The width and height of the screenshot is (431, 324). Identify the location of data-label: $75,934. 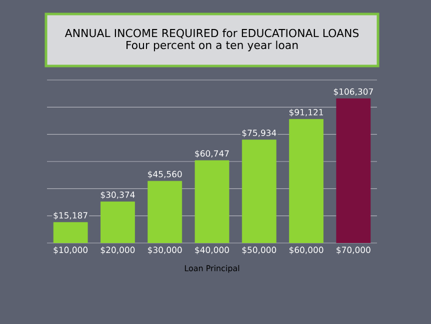
(259, 133).